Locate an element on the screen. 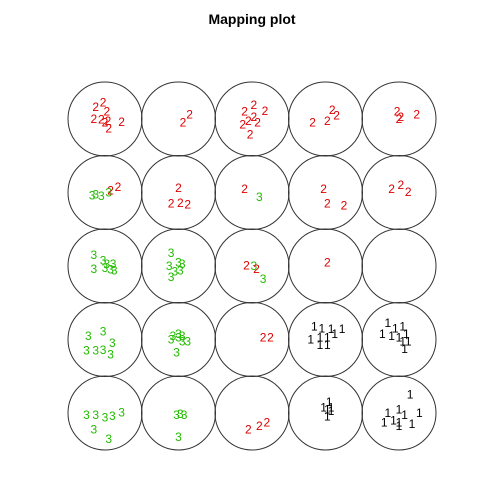  som-cell: 2 323 is located at coordinates (252, 266).